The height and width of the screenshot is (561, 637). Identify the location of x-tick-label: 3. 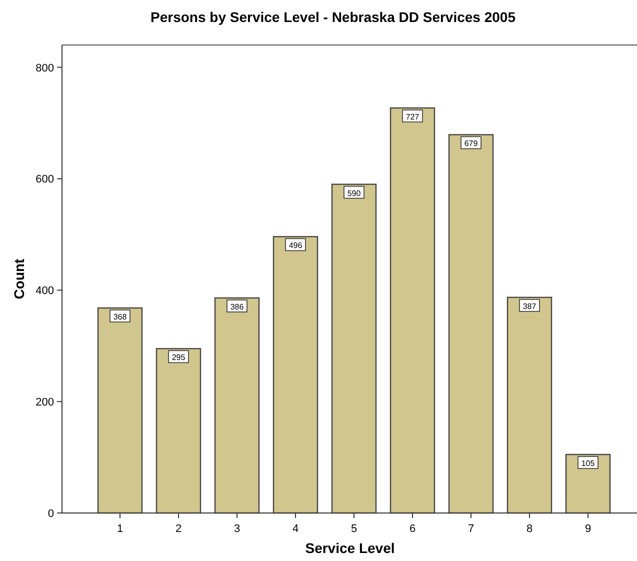
(237, 529).